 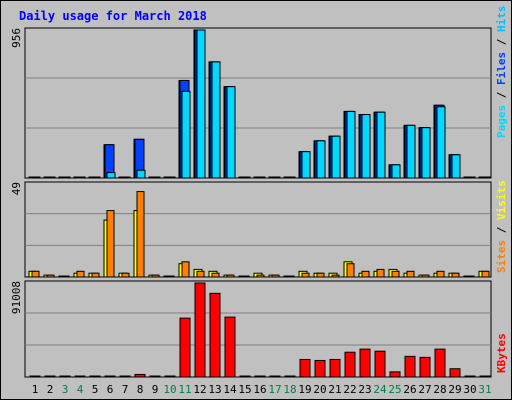 What do you see at coordinates (501, 226) in the screenshot?
I see `legend-sites-visits: Sites / Visits` at bounding box center [501, 226].